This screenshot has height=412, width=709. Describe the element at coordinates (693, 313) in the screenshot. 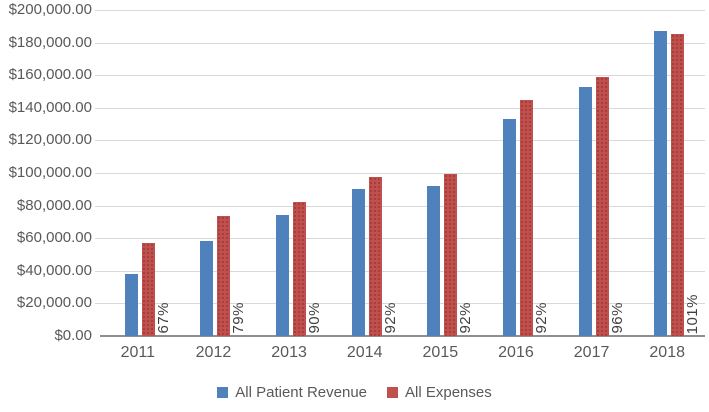

I see `percent-label-2018: 101%` at that location.